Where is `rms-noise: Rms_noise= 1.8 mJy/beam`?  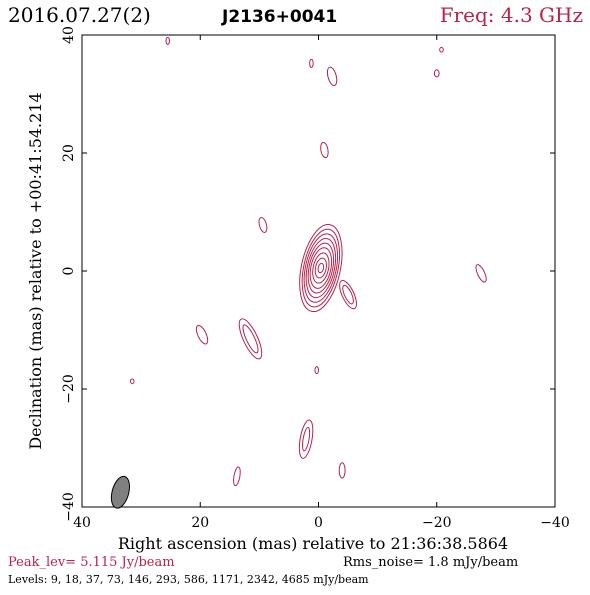
rms-noise: Rms_noise= 1.8 mJy/beam is located at coordinates (430, 562).